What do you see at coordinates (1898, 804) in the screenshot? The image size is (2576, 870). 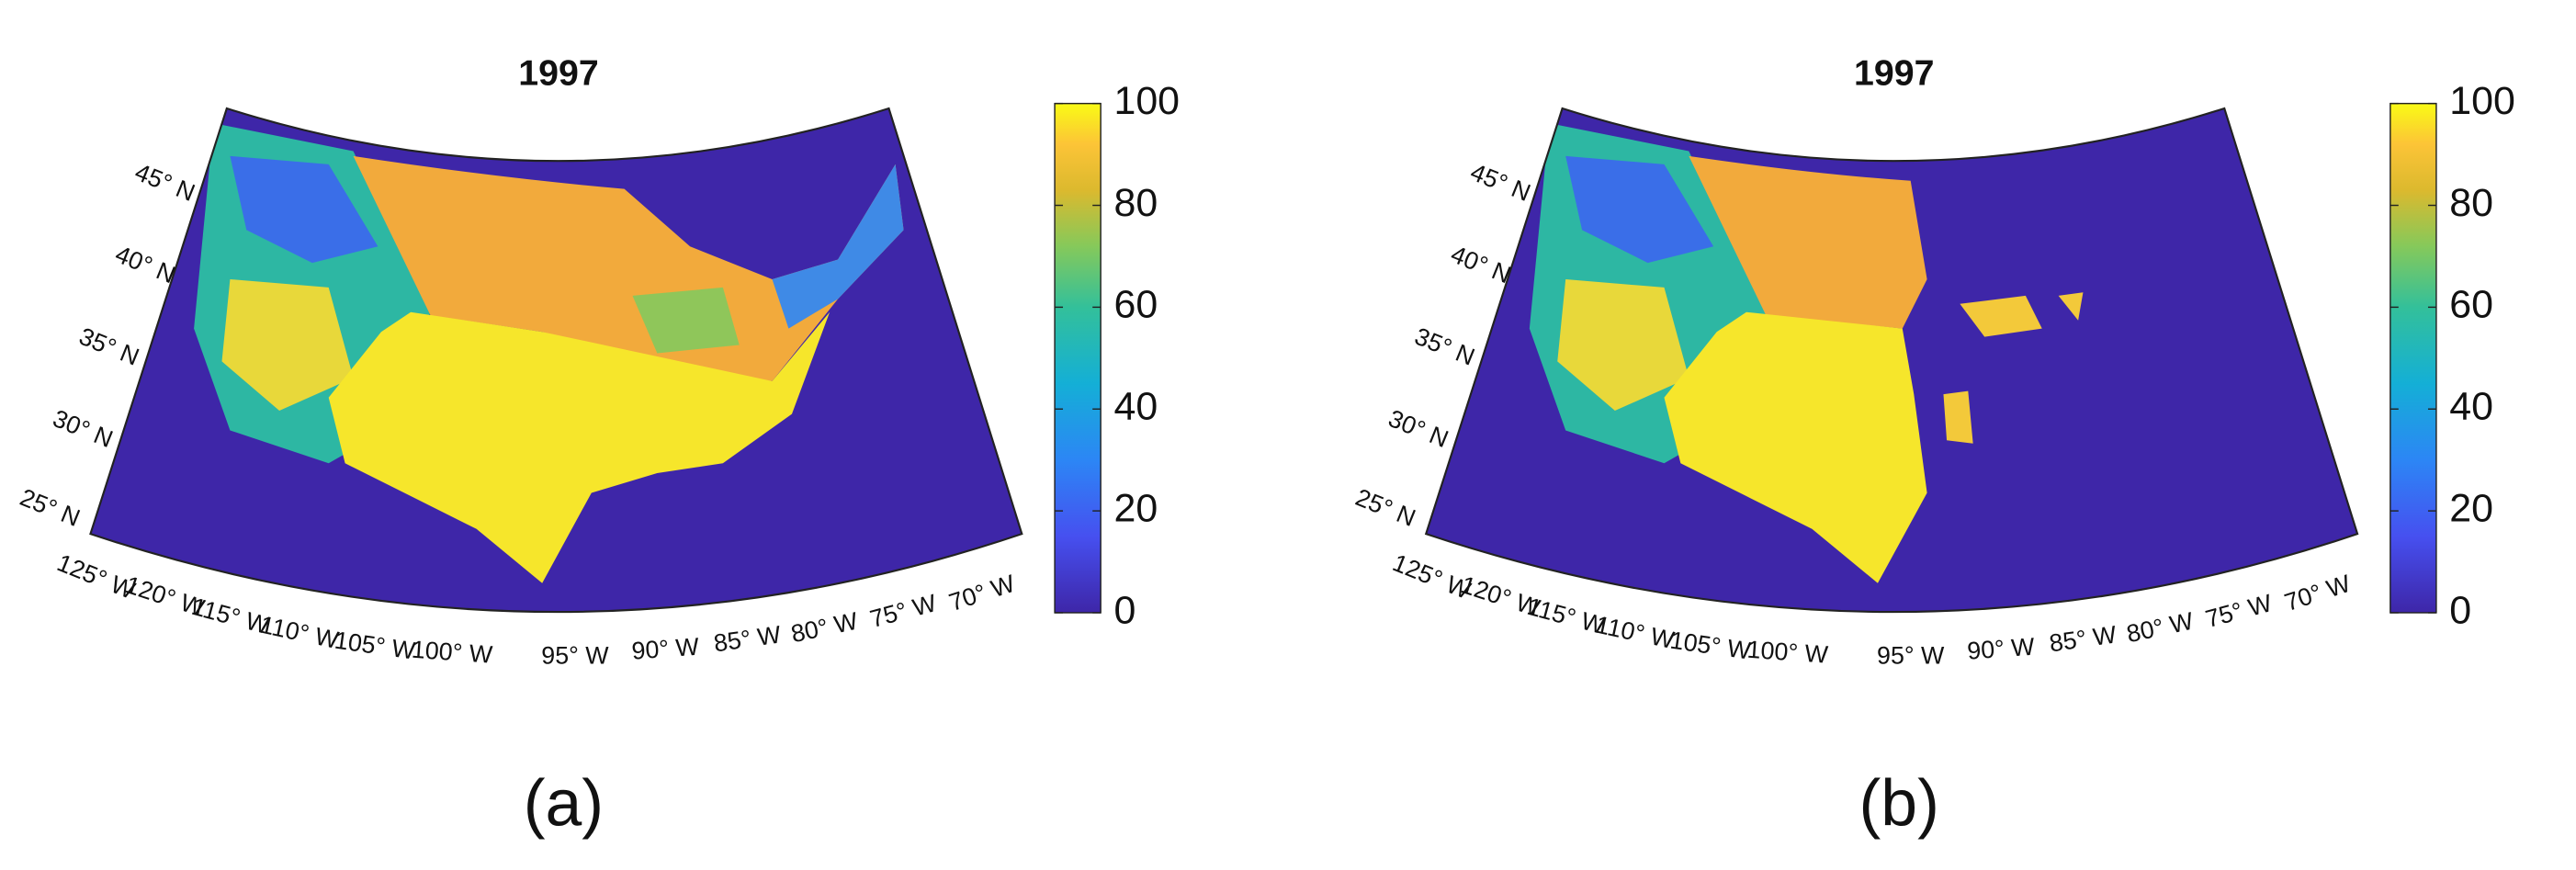 I see `panel-caption: (b)` at bounding box center [1898, 804].